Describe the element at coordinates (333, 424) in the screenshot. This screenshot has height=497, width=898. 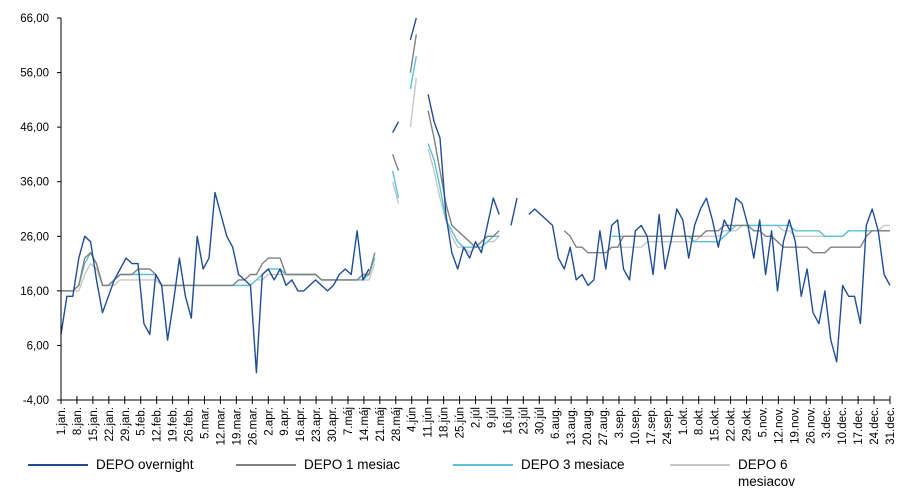
I see `x-tick-label: 30.apr.` at that location.